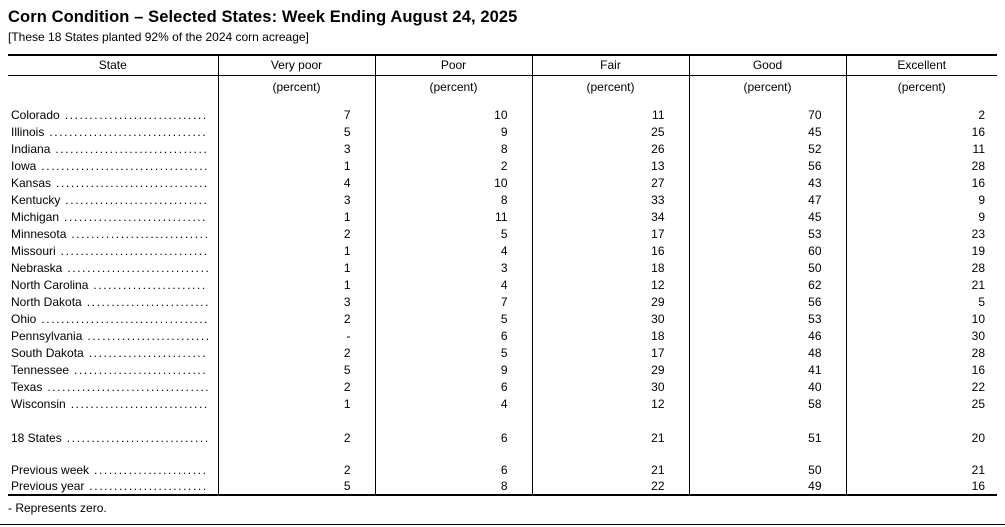 The image size is (1005, 527). I want to click on value-cell-good: 56, so click(767, 301).